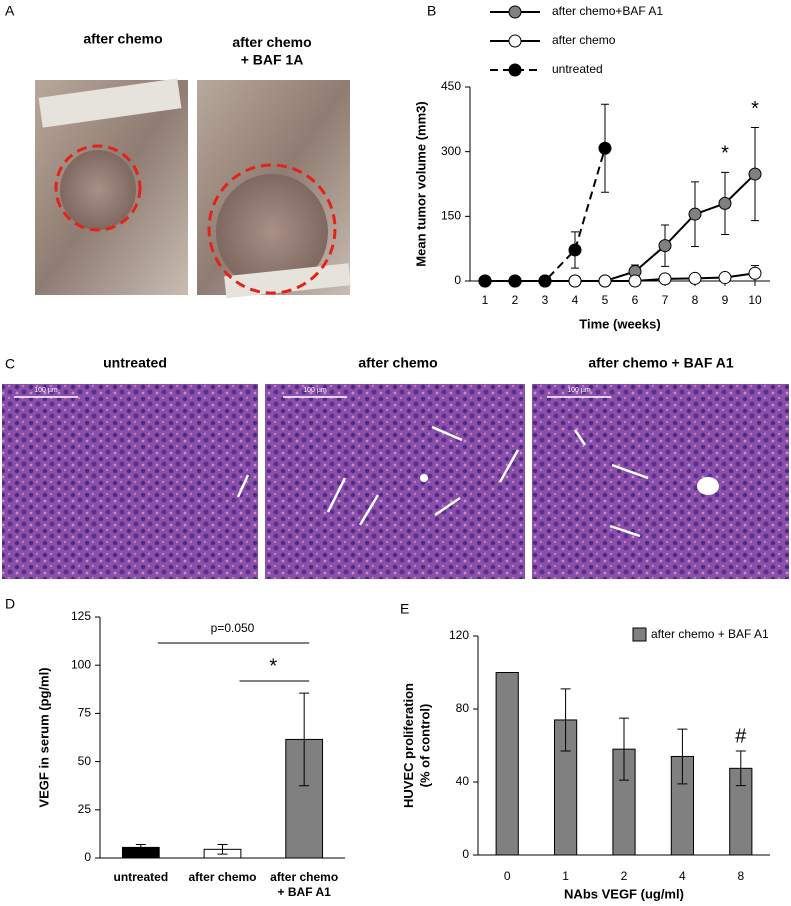 The width and height of the screenshot is (791, 906). Describe the element at coordinates (271, 51) in the screenshot. I see `photo-caption: after chemo + BAF 1A` at that location.